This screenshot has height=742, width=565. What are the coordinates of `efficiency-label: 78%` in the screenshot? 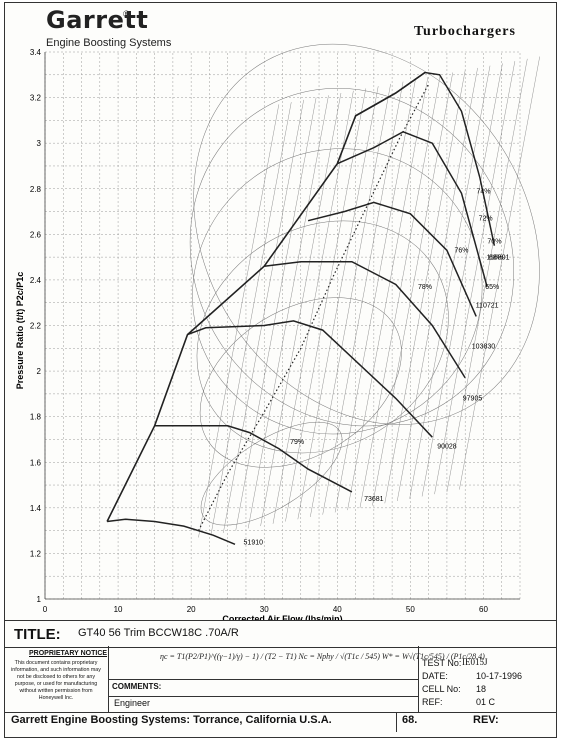 It's located at (425, 287).